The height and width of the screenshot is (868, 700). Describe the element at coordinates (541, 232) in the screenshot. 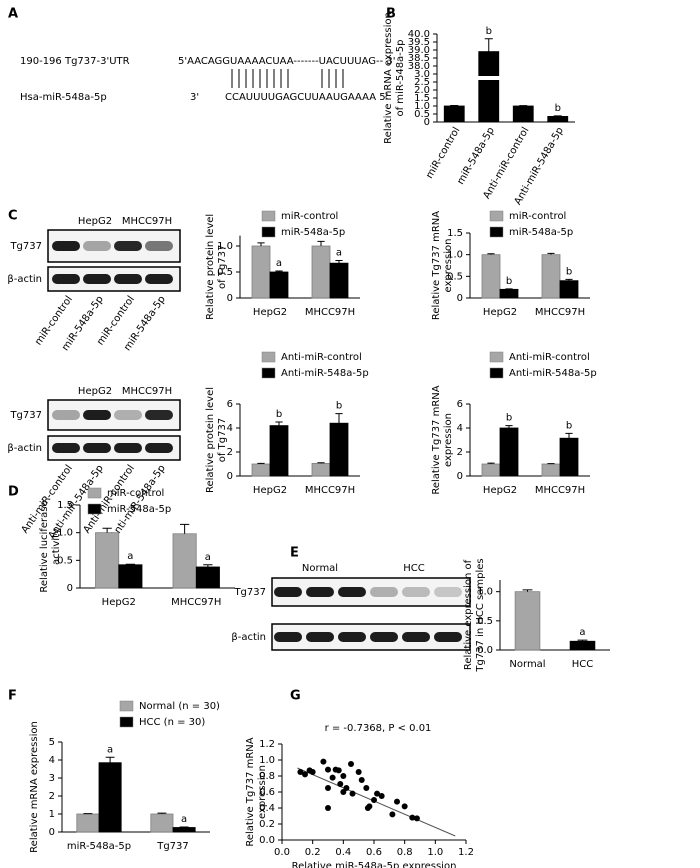

I see `legend-label: miR-548a-5p` at that location.